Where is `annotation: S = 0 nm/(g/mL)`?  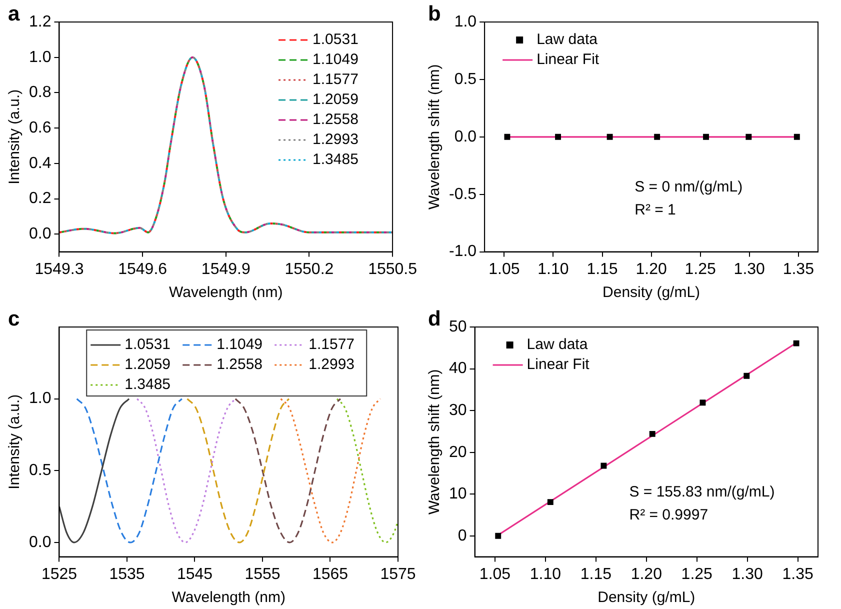
annotation: S = 0 nm/(g/mL) is located at coordinates (688, 187).